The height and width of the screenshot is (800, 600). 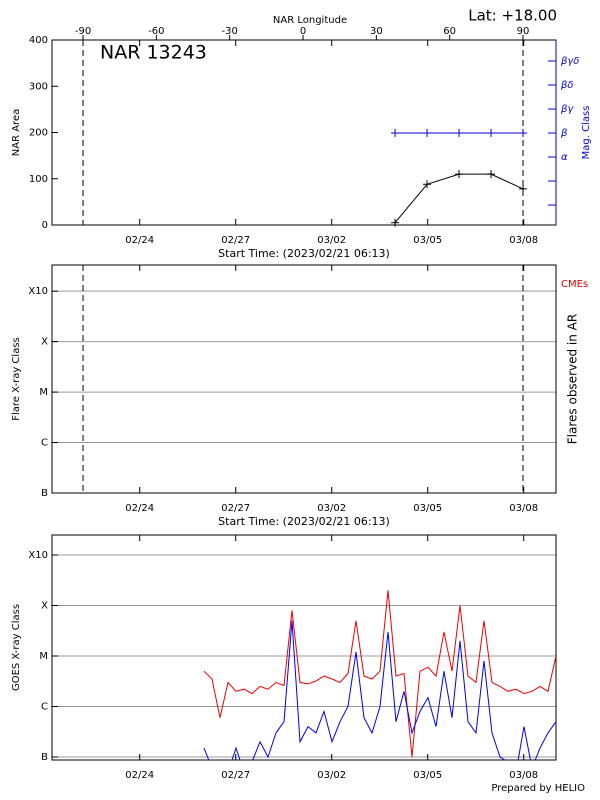 What do you see at coordinates (376, 31) in the screenshot?
I see `top-tick-label: 30` at bounding box center [376, 31].